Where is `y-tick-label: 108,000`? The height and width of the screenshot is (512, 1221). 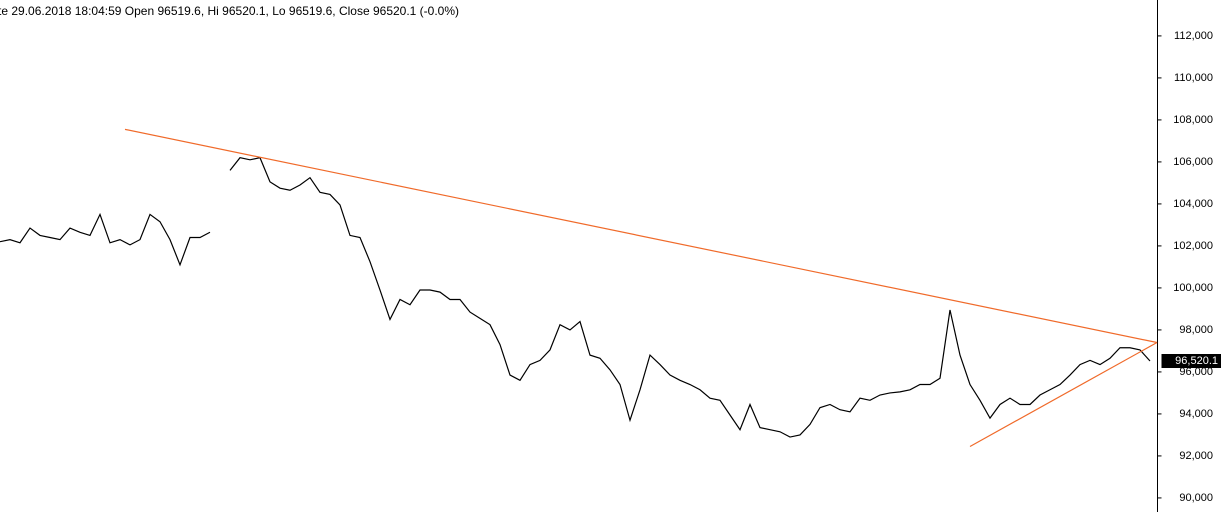 y-tick-label: 108,000 is located at coordinates (1193, 120).